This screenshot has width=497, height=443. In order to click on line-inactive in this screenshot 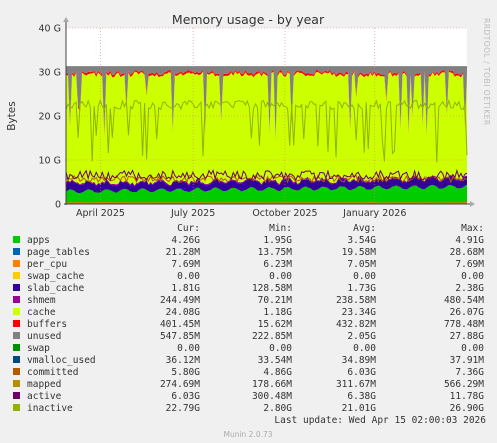, I will do `click(266, 130)`.